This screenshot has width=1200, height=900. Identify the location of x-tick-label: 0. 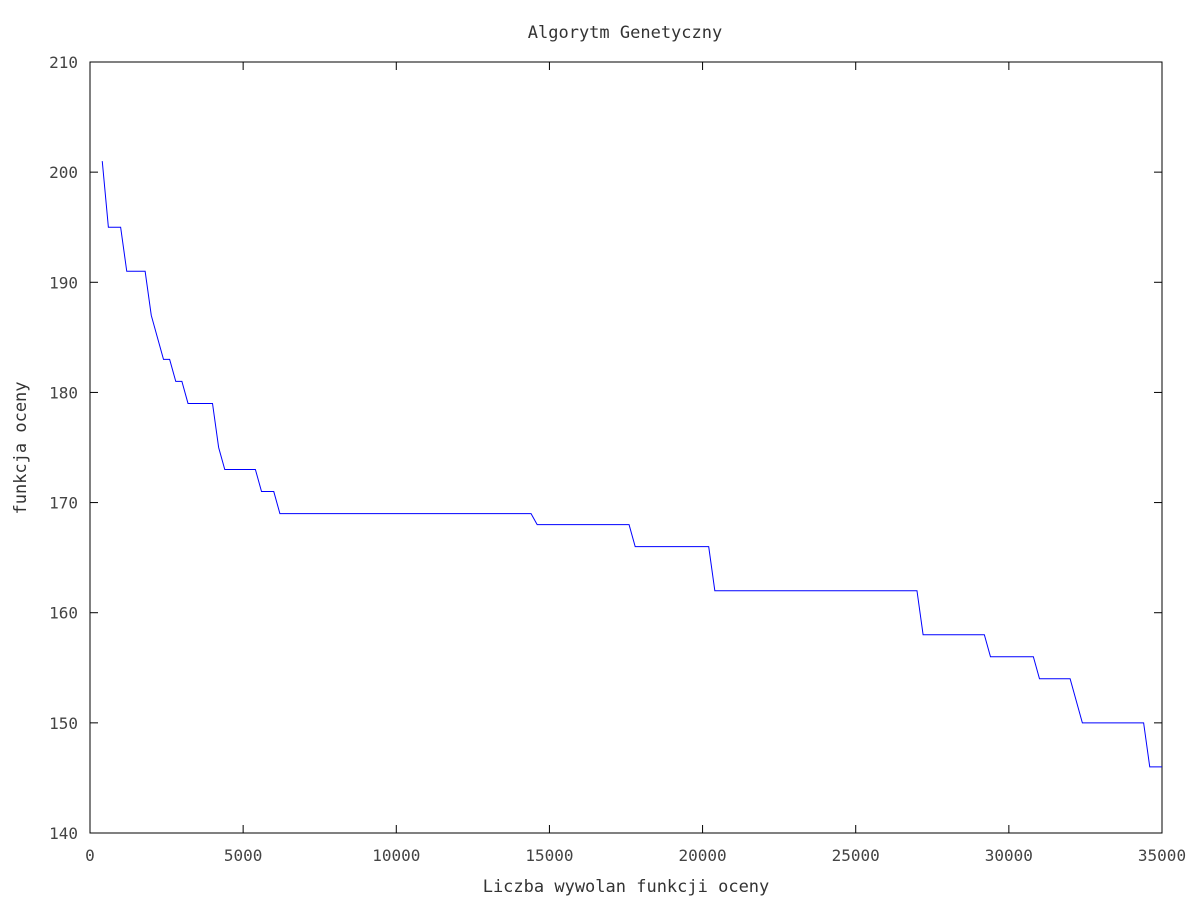
(90, 855).